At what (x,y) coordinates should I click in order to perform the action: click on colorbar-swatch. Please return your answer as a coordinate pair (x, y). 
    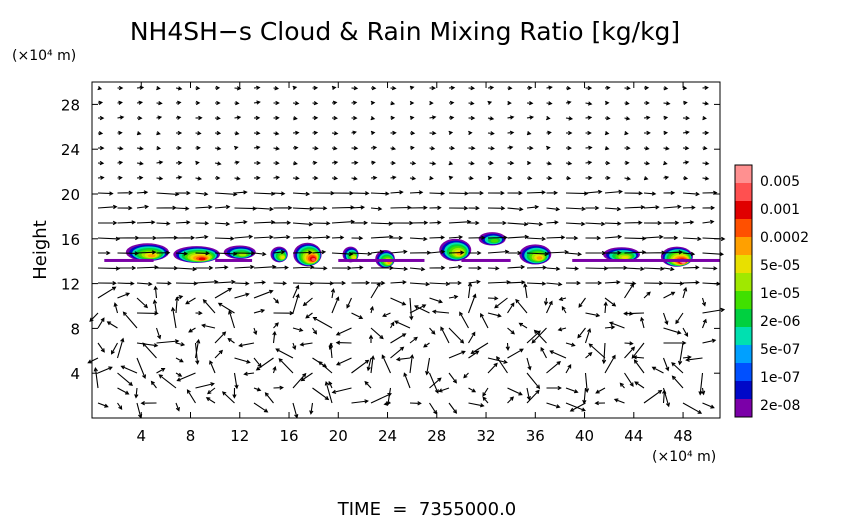
    Looking at the image, I should click on (743, 336).